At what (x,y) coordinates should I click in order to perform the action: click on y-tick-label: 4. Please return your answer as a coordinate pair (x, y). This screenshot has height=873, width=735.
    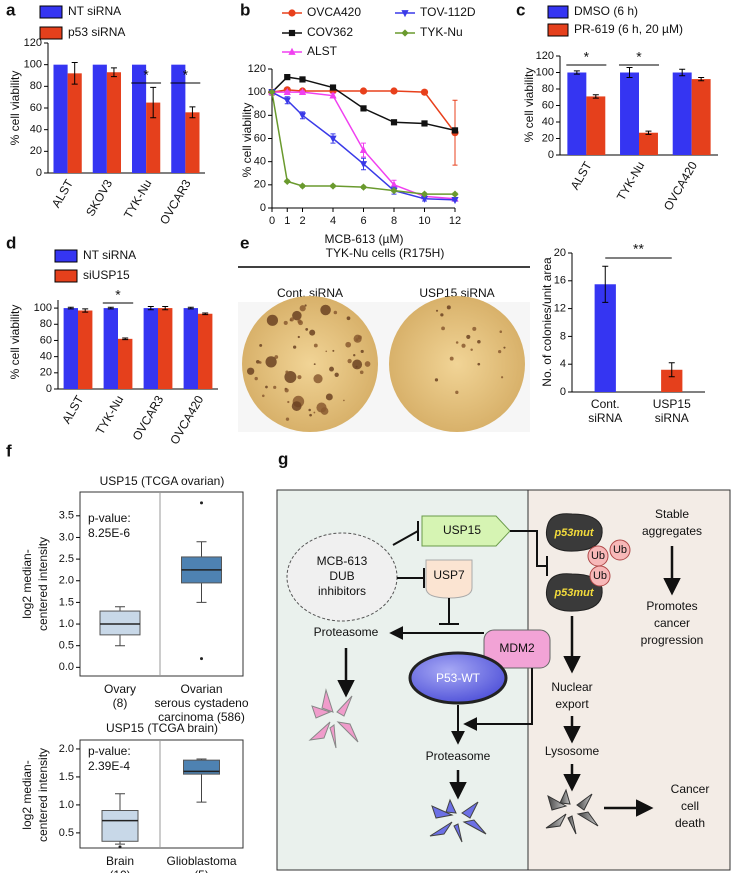
    Looking at the image, I should click on (563, 364).